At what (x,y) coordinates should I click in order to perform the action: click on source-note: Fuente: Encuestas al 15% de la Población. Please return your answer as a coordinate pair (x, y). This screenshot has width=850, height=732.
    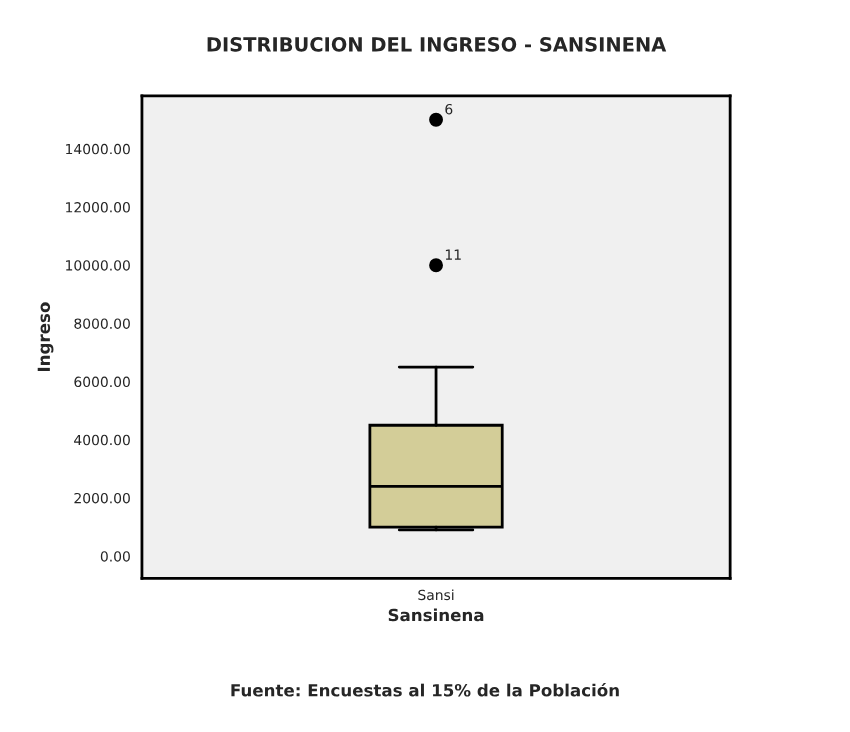
    Looking at the image, I should click on (425, 690).